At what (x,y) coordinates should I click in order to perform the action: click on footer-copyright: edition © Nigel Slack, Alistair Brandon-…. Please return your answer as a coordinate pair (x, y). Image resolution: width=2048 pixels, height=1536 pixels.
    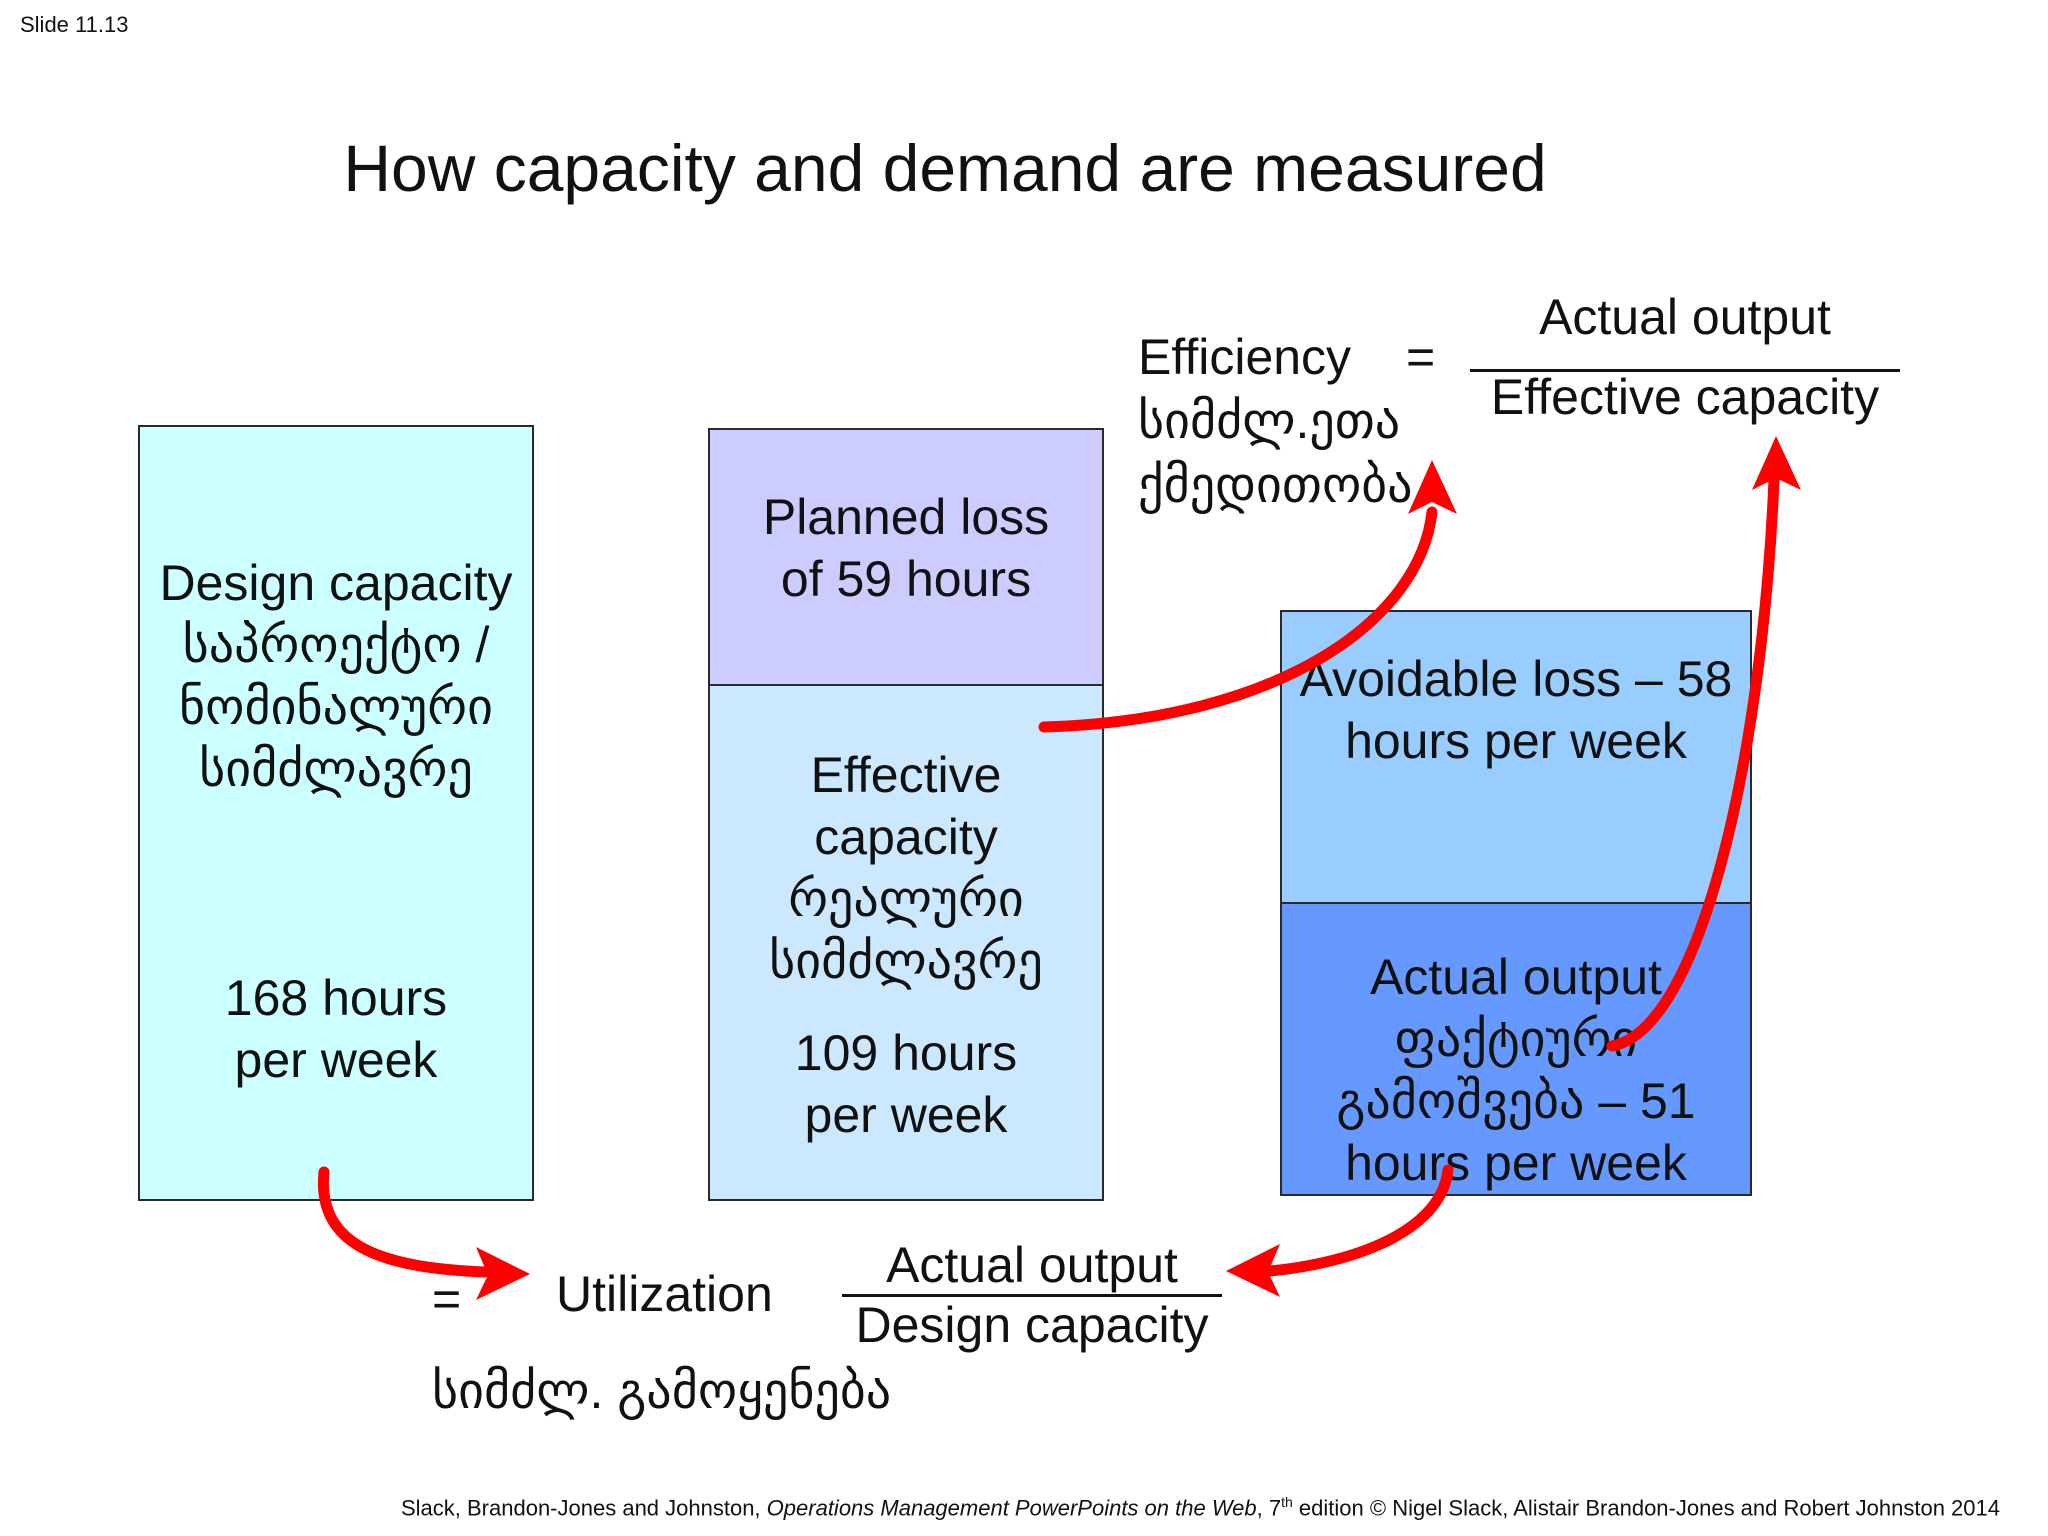
    Looking at the image, I should click on (1646, 1508).